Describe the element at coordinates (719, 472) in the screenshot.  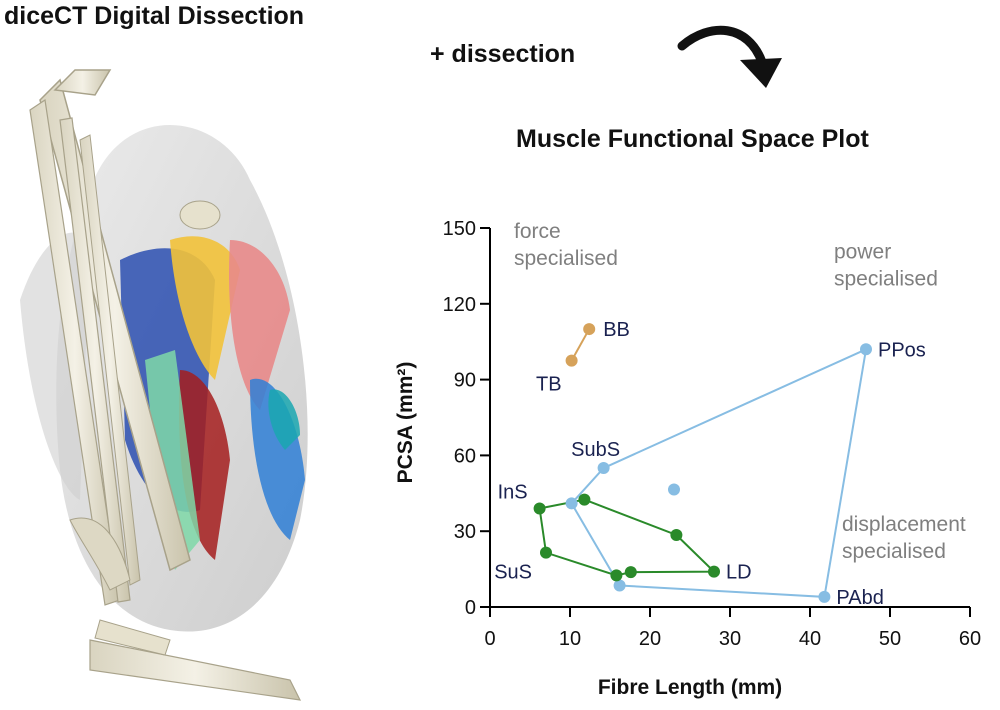
I see `series-0-outline` at that location.